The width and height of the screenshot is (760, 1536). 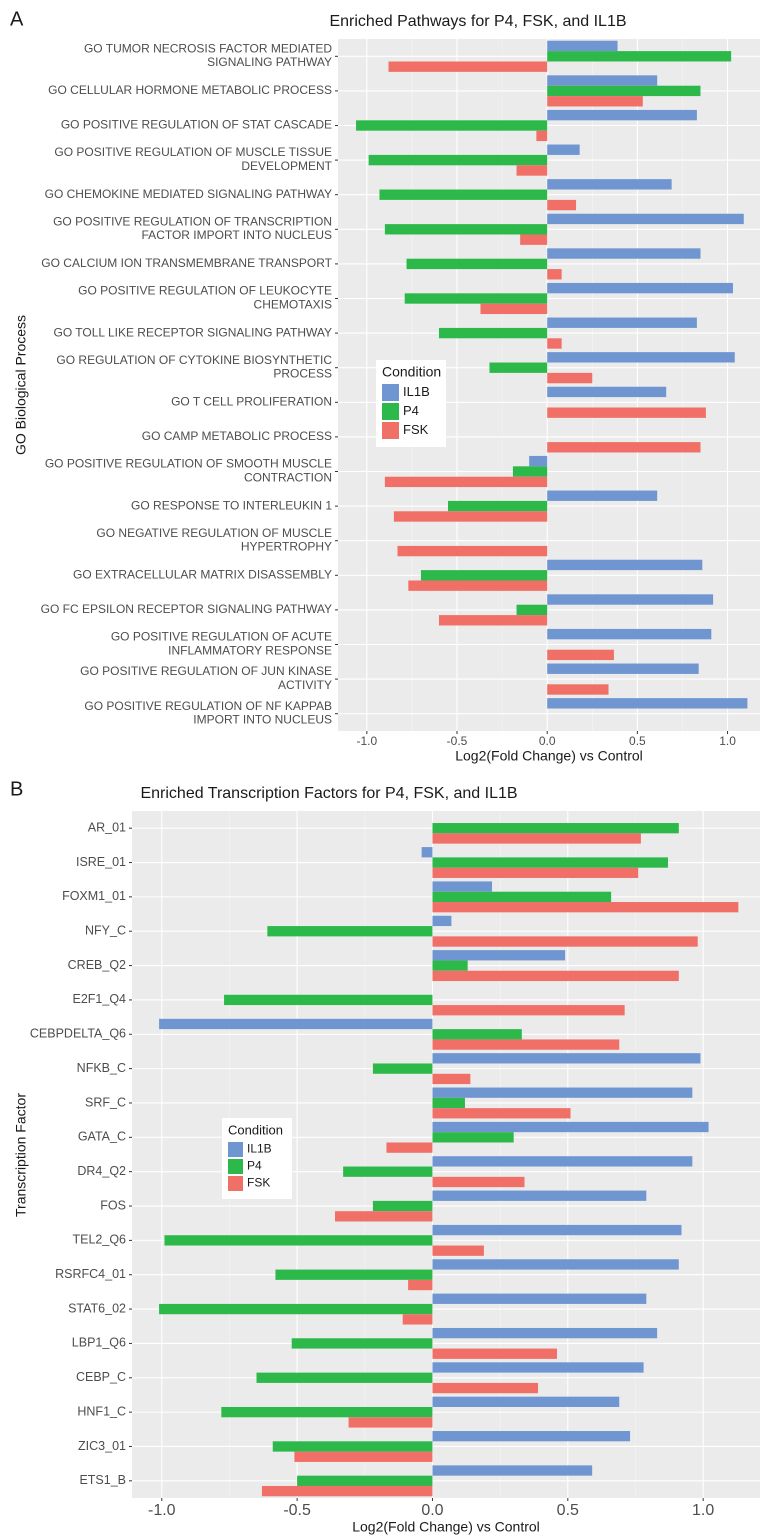 I want to click on y-tick-label: GO EXTRACELLULAR MATRIX DISASSEMBLY, so click(x=202, y=574).